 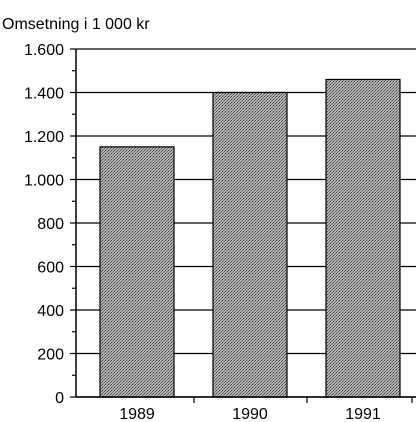 What do you see at coordinates (137, 272) in the screenshot?
I see `bar-1989` at bounding box center [137, 272].